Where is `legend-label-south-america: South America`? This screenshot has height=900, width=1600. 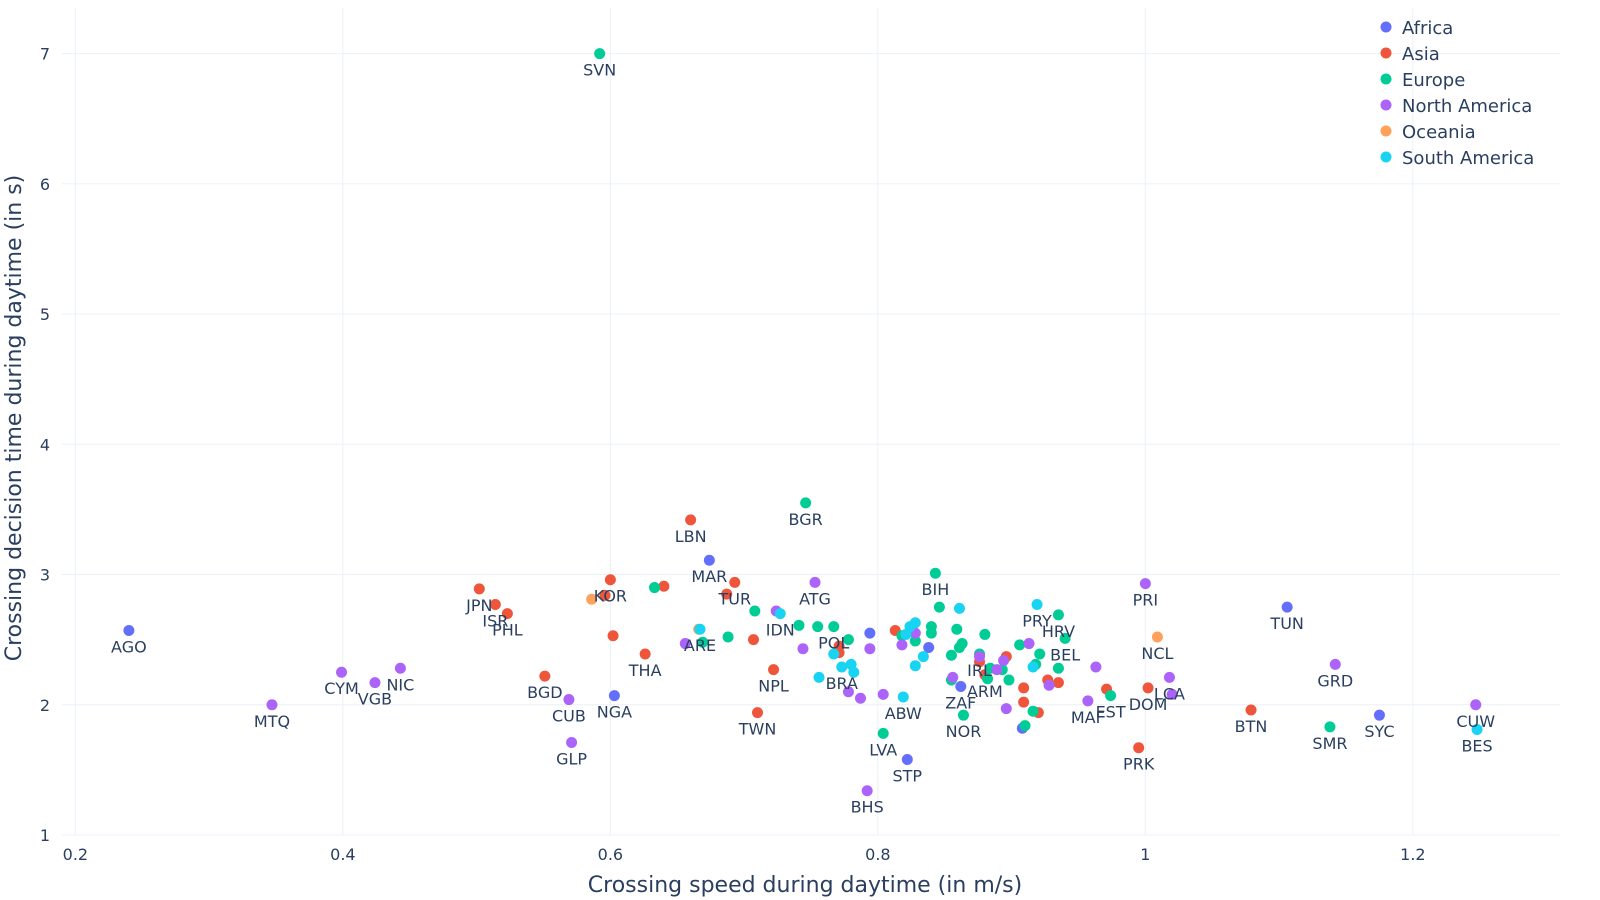 legend-label-south-america: South America is located at coordinates (1468, 158).